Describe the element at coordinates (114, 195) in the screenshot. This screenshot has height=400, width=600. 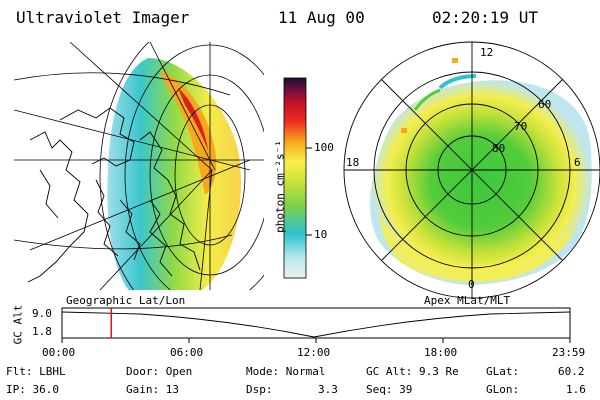
I see `geo-coastlines` at that location.